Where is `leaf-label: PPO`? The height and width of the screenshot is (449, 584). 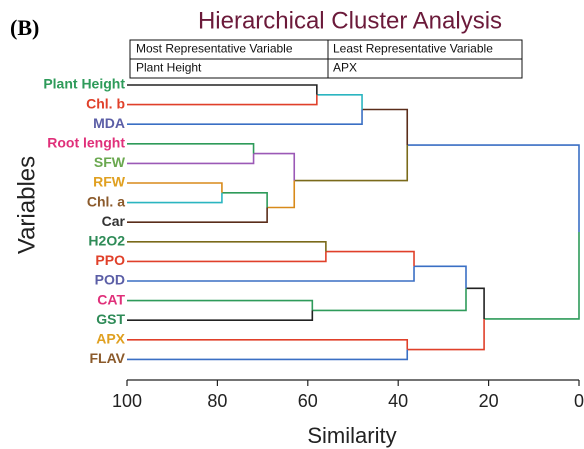 leaf-label: PPO is located at coordinates (110, 260).